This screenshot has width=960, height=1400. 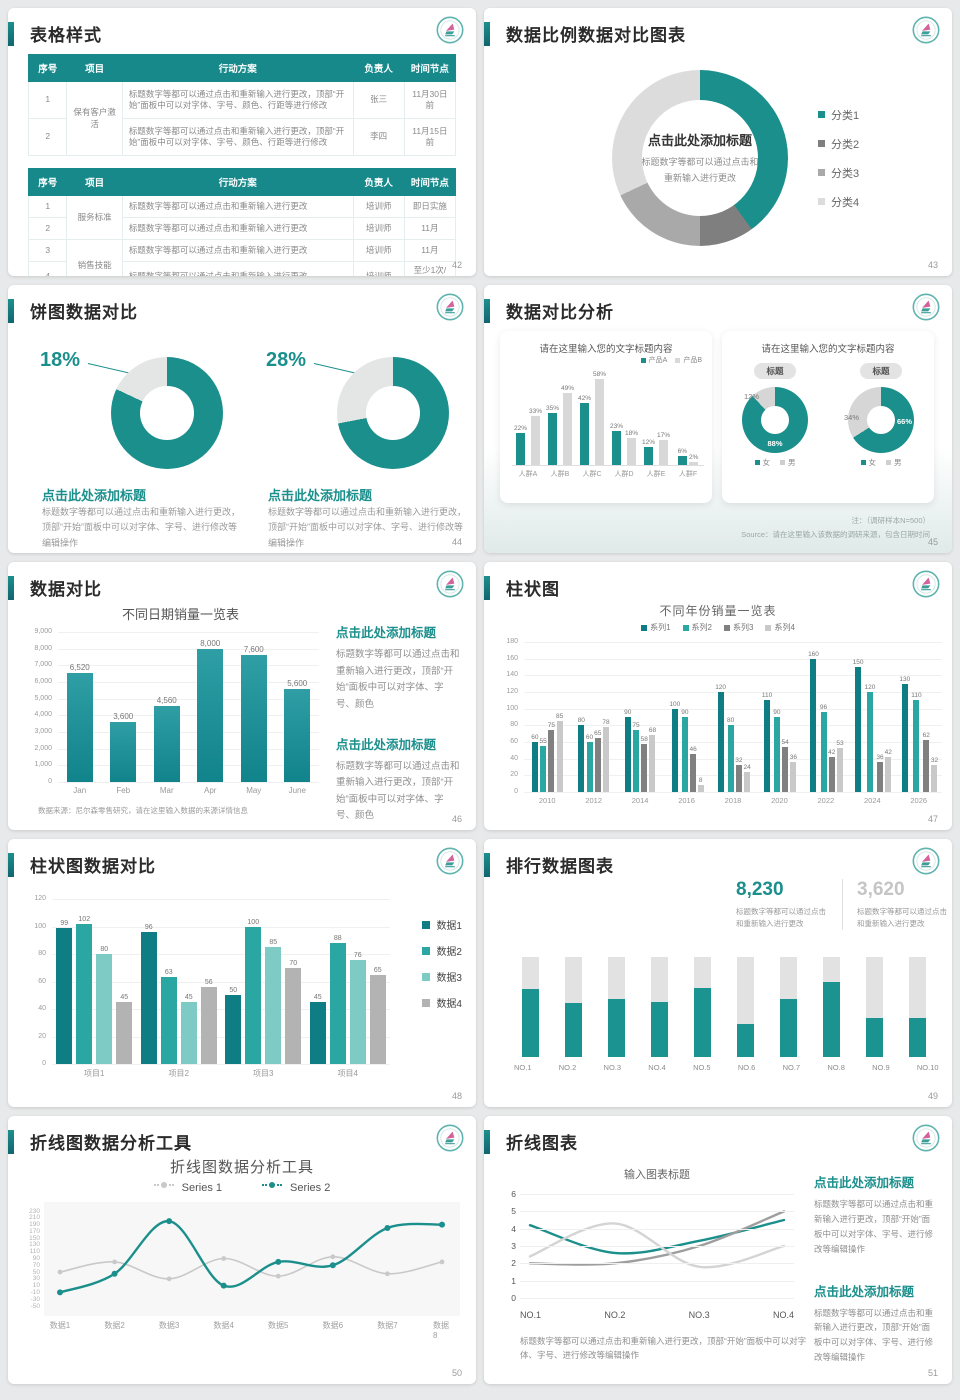 I want to click on bar-column: 18%, so click(x=631, y=447).